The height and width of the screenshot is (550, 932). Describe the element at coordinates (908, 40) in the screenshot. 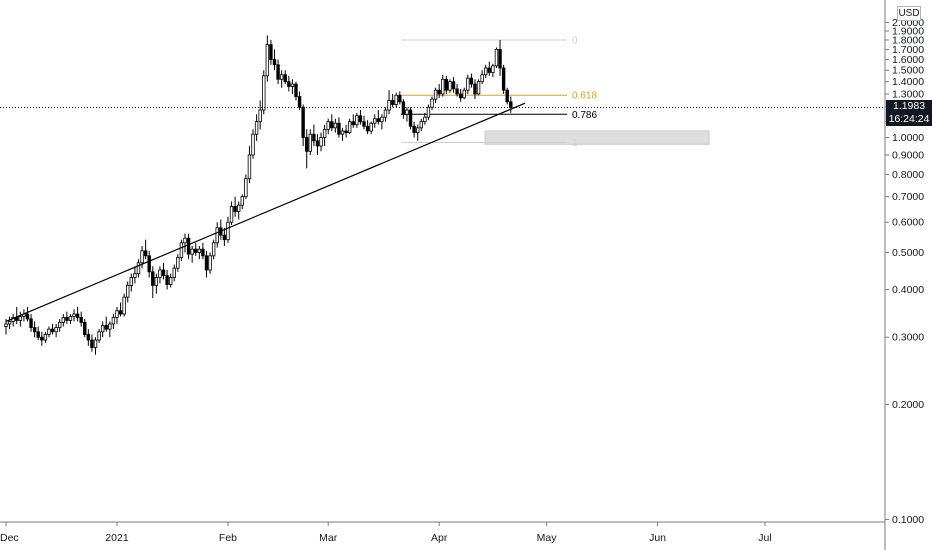

I see `price-tick-label: 1.8000` at that location.